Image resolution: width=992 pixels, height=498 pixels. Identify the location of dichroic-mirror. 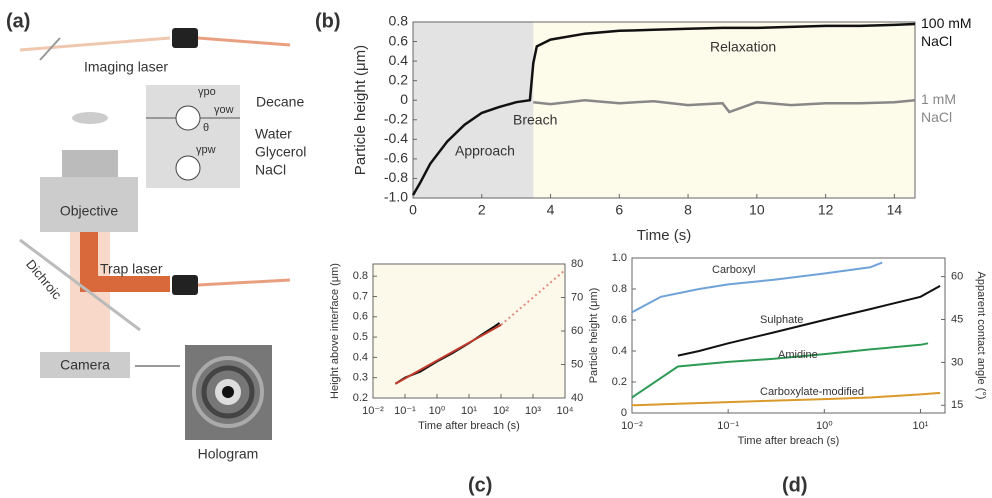
(80, 285).